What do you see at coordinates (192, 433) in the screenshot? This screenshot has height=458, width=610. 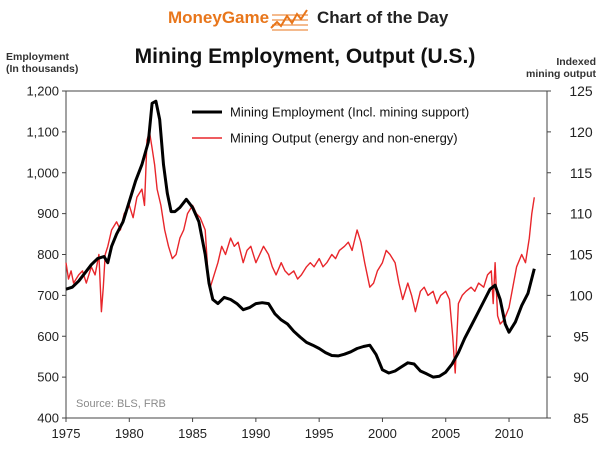 I see `x-tick-label: 1985` at bounding box center [192, 433].